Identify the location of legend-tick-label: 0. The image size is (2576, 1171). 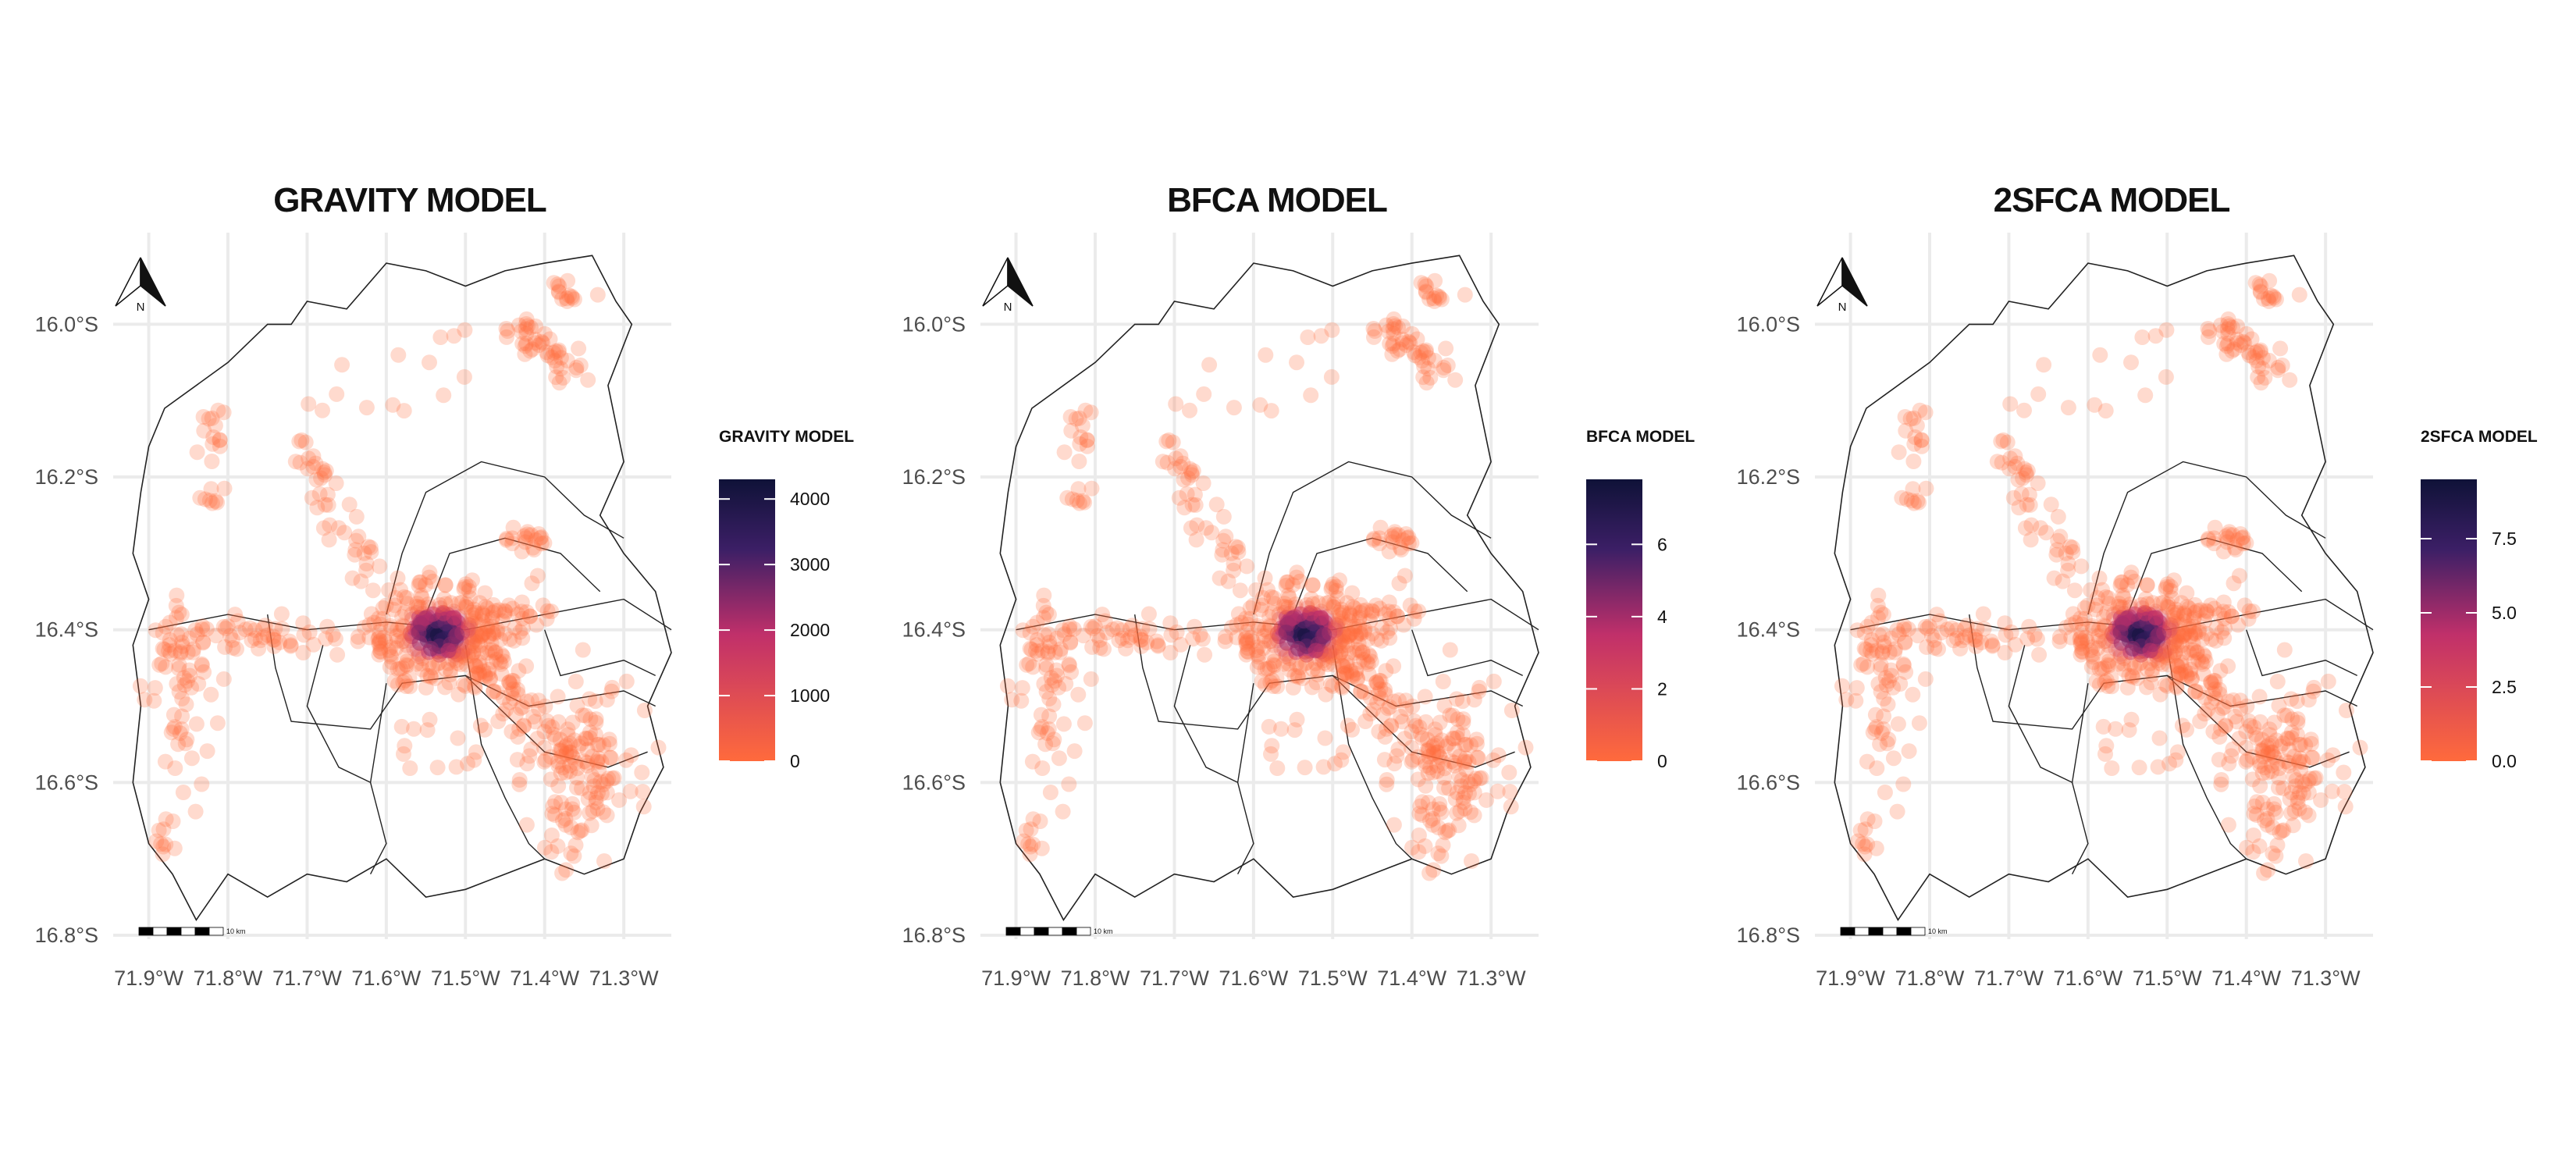
(1662, 761).